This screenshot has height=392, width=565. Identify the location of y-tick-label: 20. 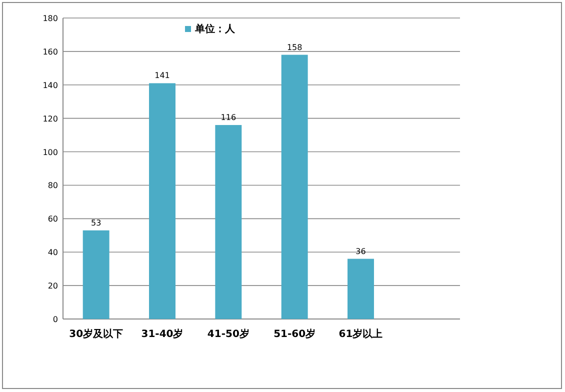
(53, 286).